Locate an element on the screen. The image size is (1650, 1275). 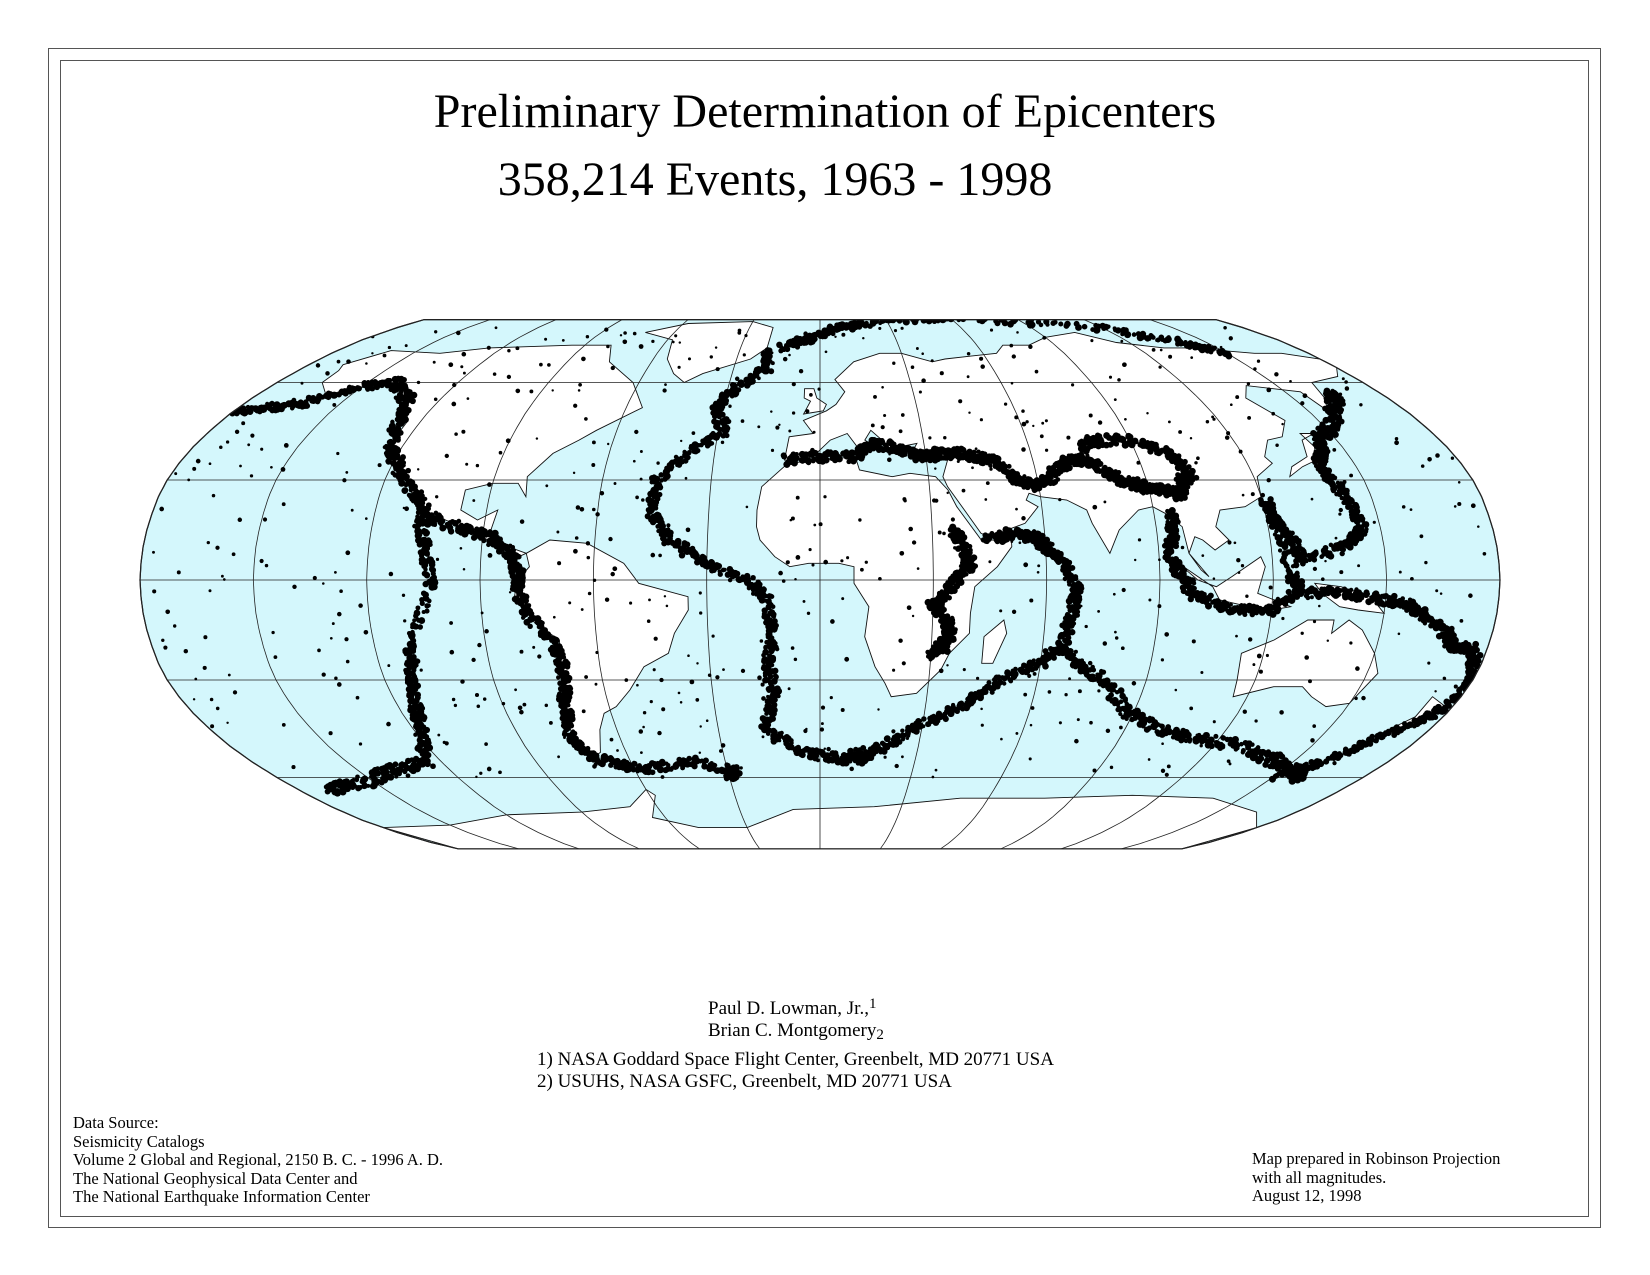
map-title: Preliminary Determination of Epicenters is located at coordinates (825, 111).